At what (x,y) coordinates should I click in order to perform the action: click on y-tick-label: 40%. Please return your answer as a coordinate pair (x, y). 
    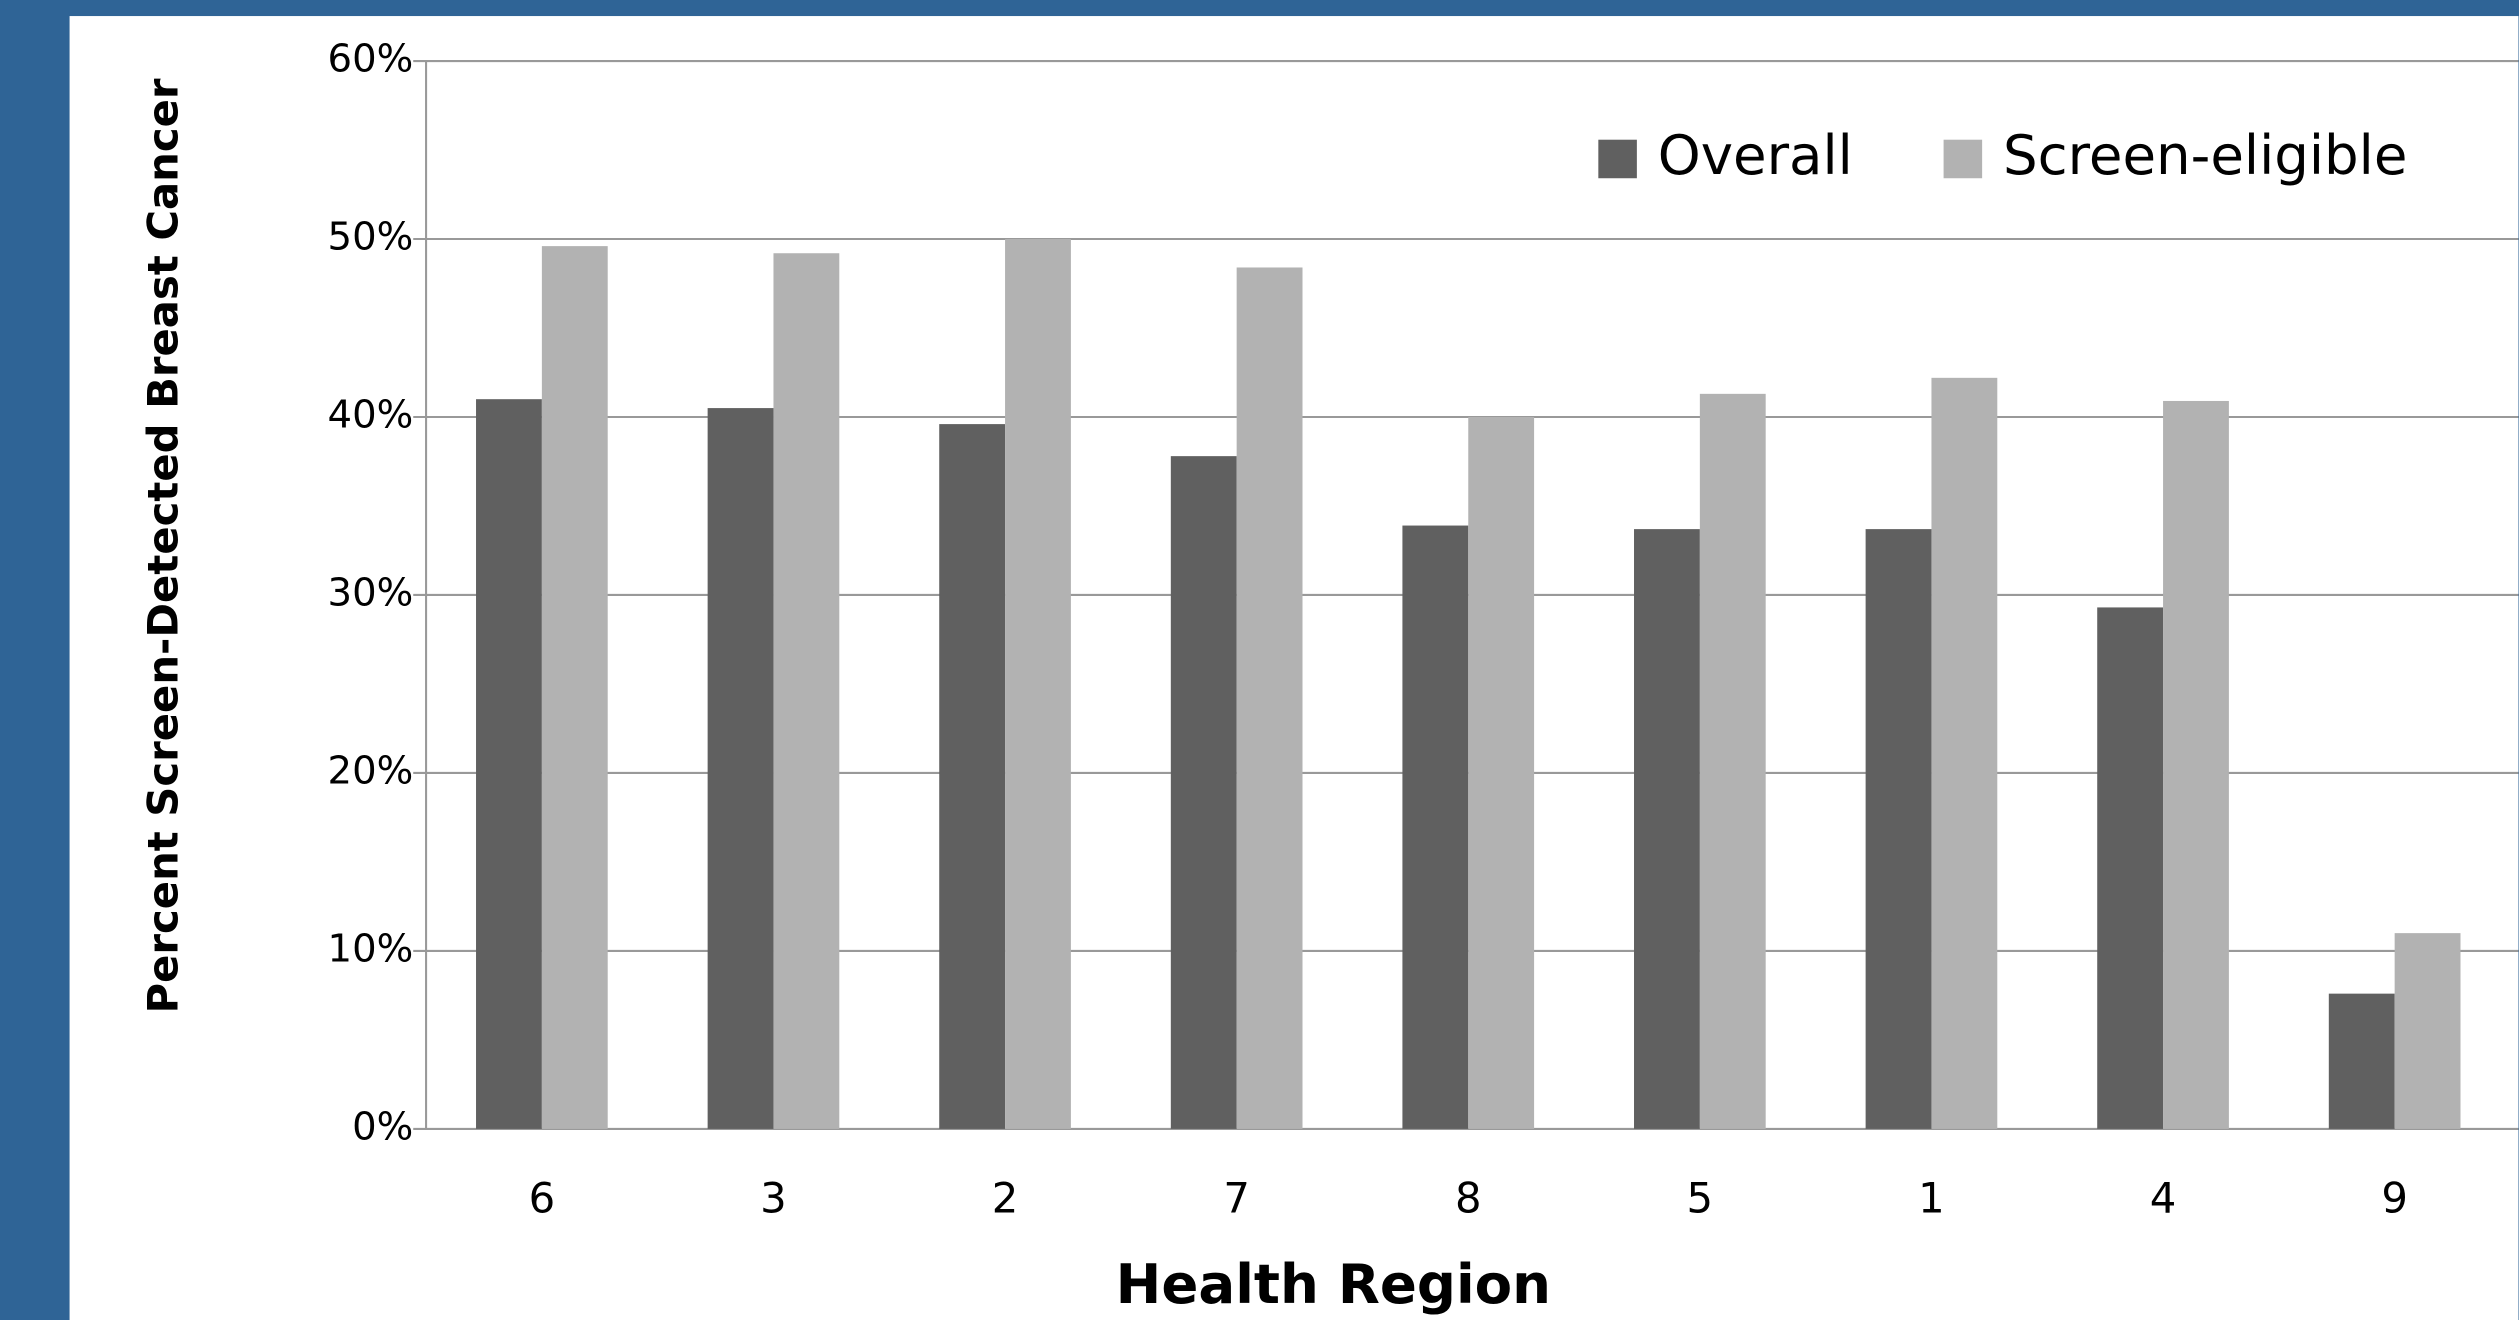
    Looking at the image, I should click on (371, 414).